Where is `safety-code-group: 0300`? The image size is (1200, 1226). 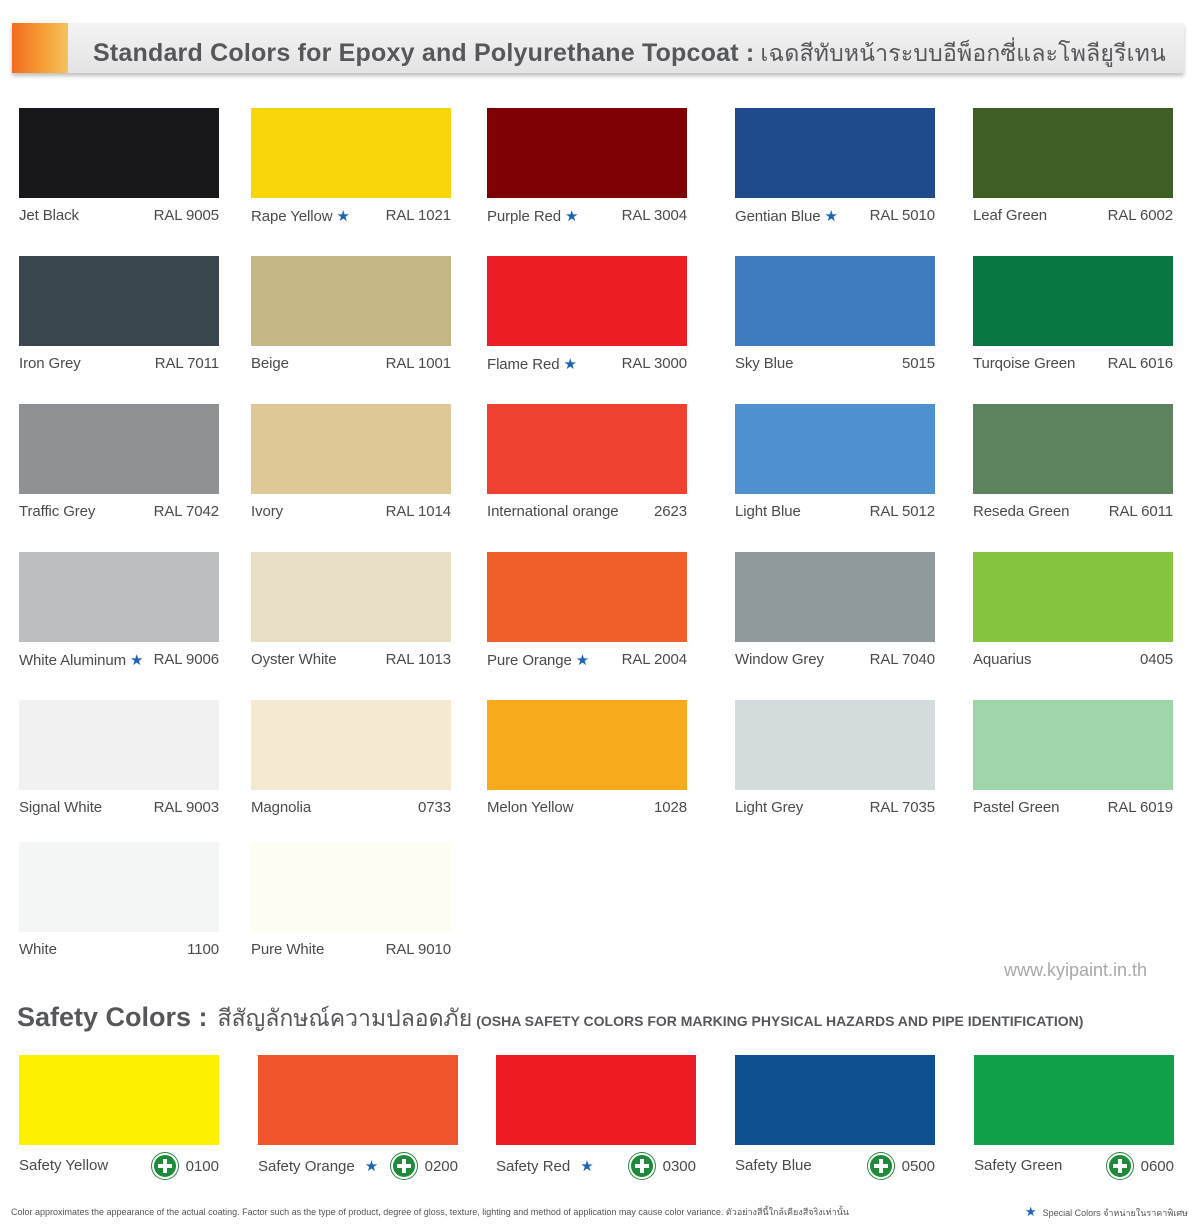
safety-code-group: 0300 is located at coordinates (662, 1166).